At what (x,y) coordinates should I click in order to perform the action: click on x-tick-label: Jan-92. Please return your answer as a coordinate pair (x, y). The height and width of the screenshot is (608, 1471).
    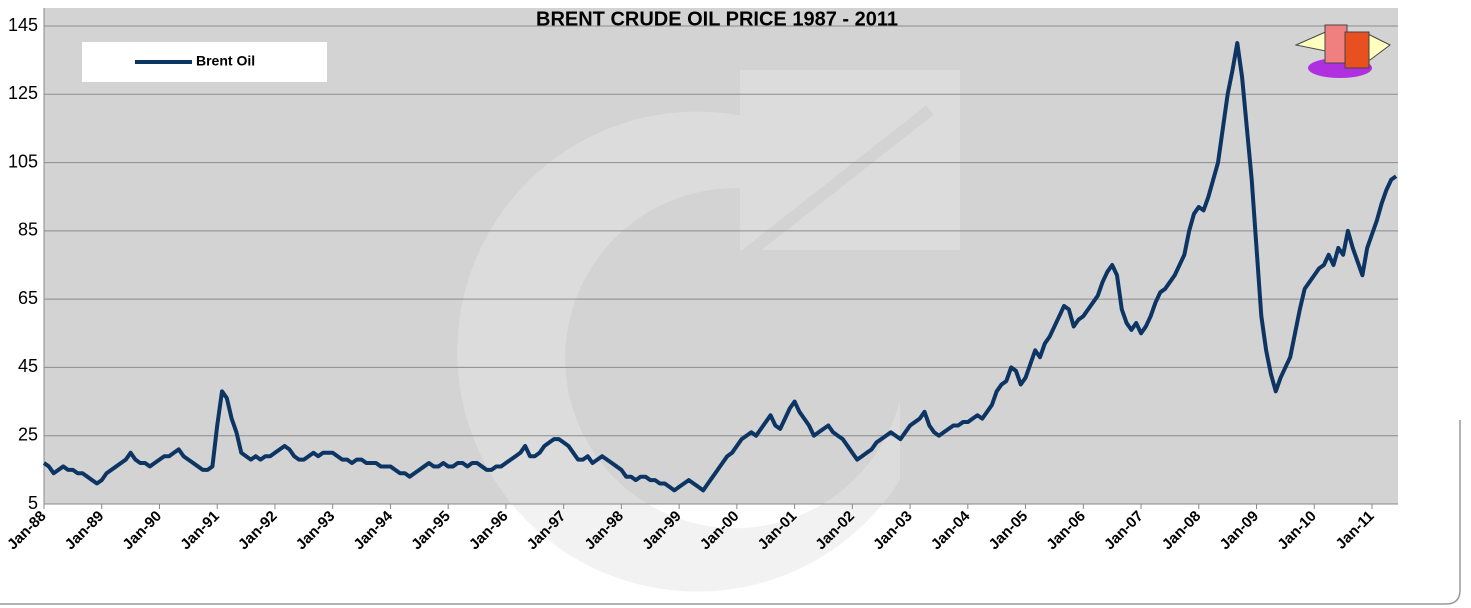
    Looking at the image, I should click on (258, 531).